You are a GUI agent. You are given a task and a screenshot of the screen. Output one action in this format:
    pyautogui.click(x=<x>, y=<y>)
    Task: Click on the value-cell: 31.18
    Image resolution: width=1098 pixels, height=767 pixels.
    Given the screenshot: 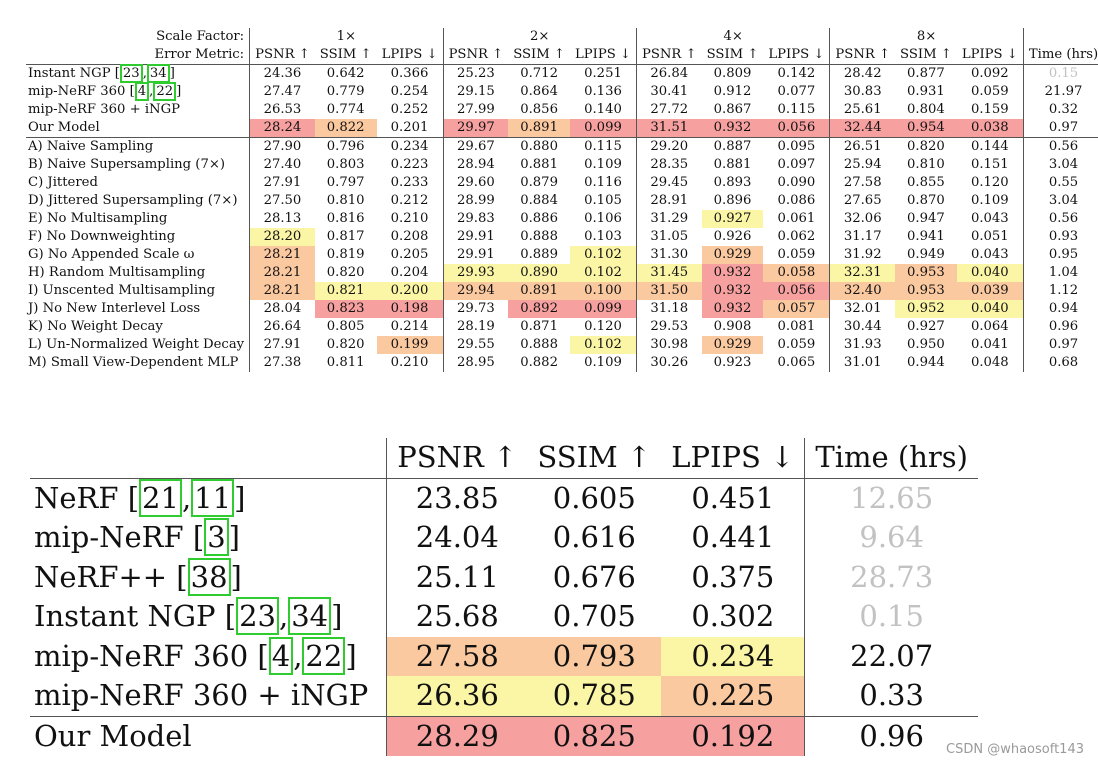 What is the action you would take?
    pyautogui.click(x=668, y=309)
    